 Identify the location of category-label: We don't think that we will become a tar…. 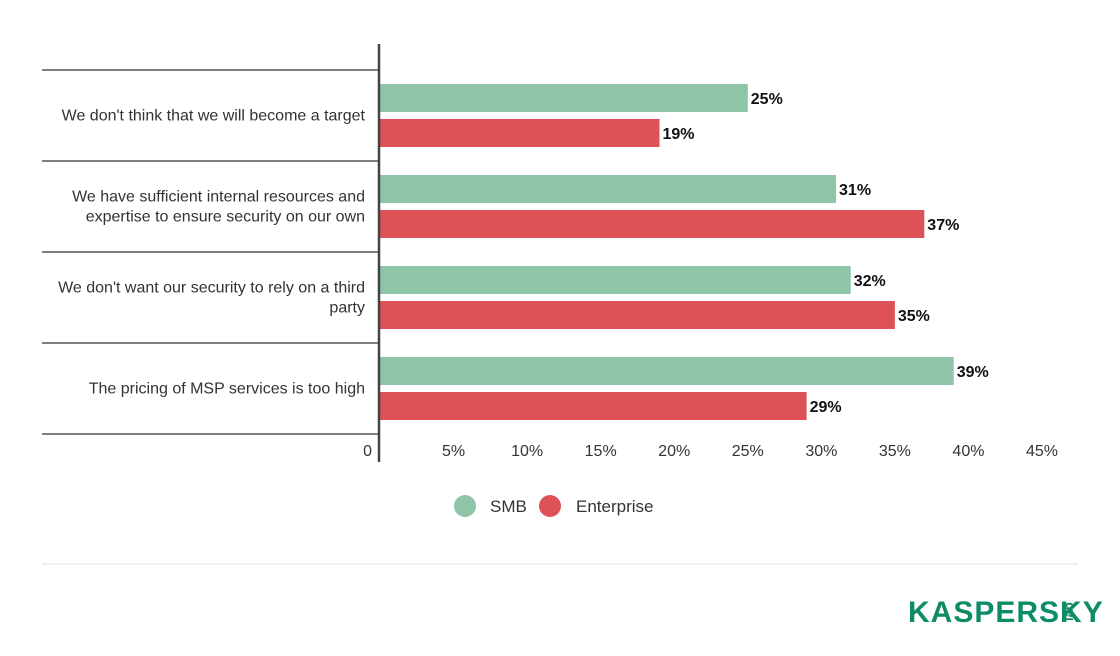
(214, 116).